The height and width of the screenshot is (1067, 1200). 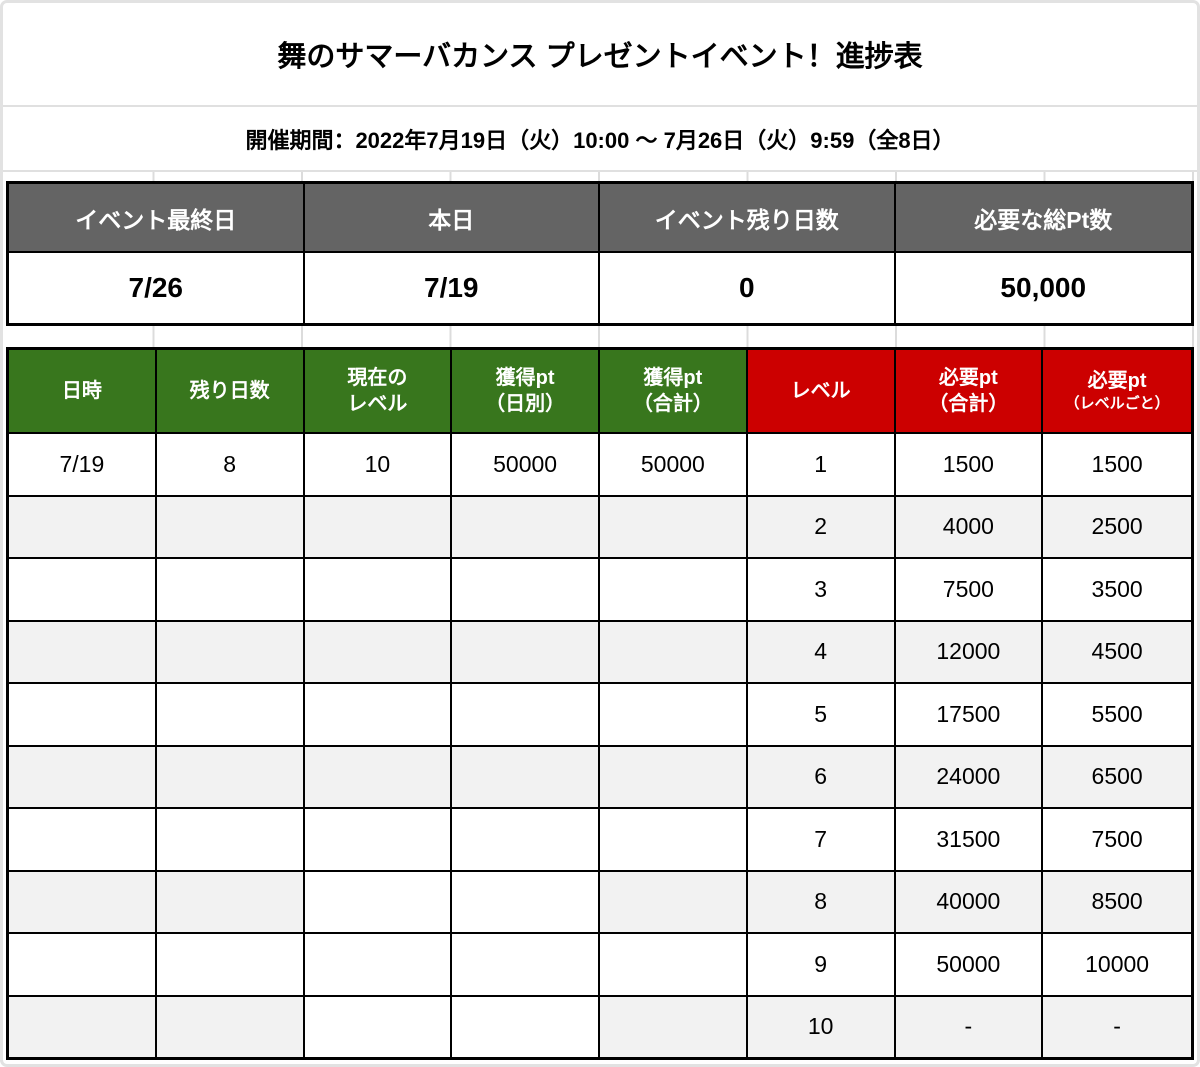 I want to click on col-header-earned-pt-daily: 獲得pt （日別）, so click(x=526, y=392).